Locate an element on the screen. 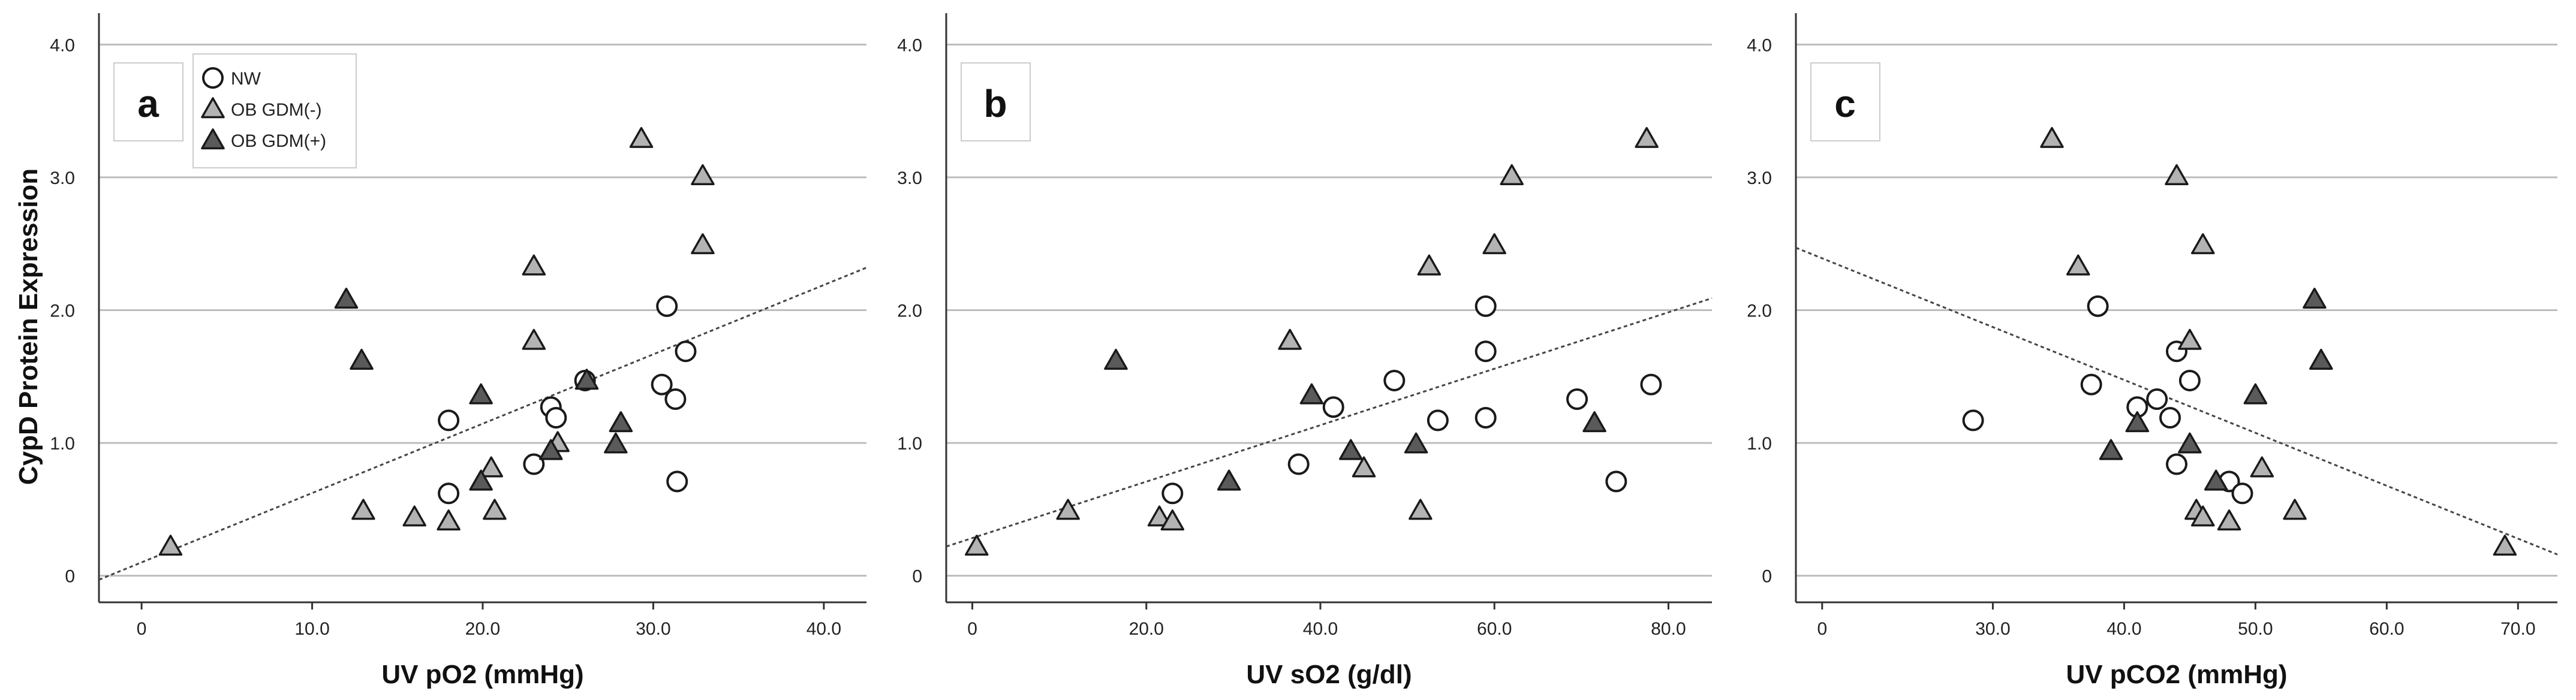  panel-label: a is located at coordinates (148, 103).